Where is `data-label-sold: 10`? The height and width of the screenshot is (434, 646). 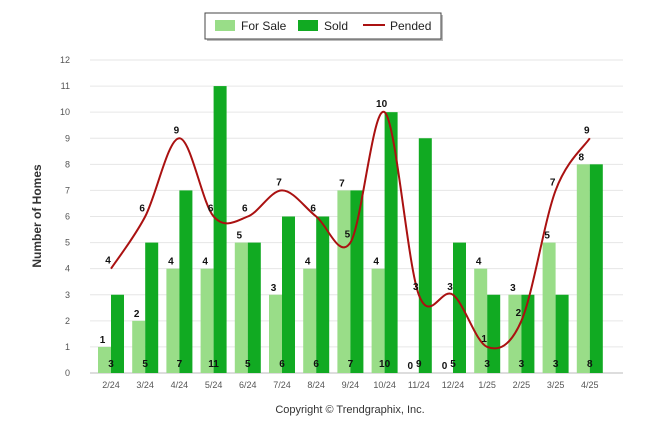 data-label-sold: 10 is located at coordinates (385, 364).